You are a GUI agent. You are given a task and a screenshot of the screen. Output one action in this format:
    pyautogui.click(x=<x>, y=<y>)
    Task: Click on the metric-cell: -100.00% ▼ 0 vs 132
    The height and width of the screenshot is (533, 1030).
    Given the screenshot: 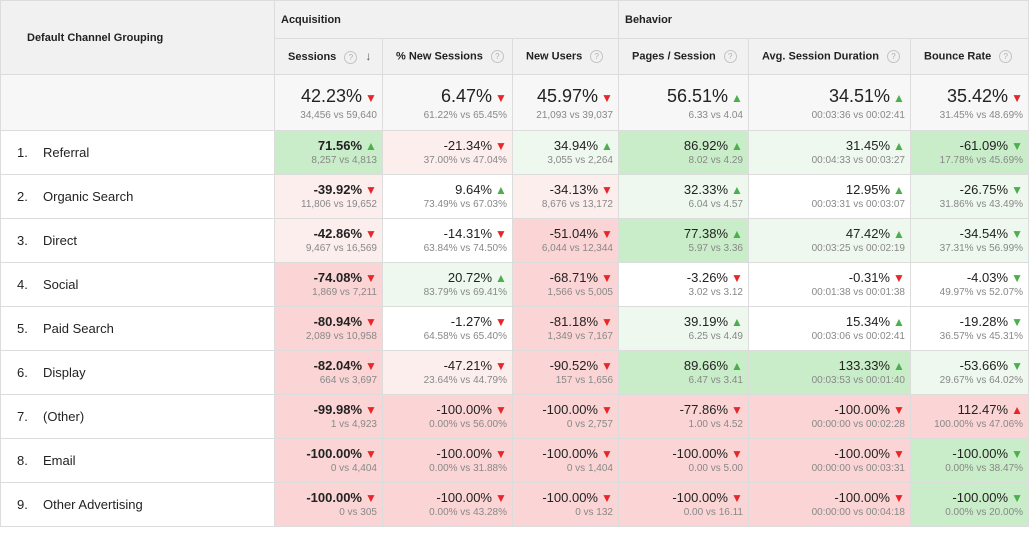 What is the action you would take?
    pyautogui.click(x=565, y=504)
    